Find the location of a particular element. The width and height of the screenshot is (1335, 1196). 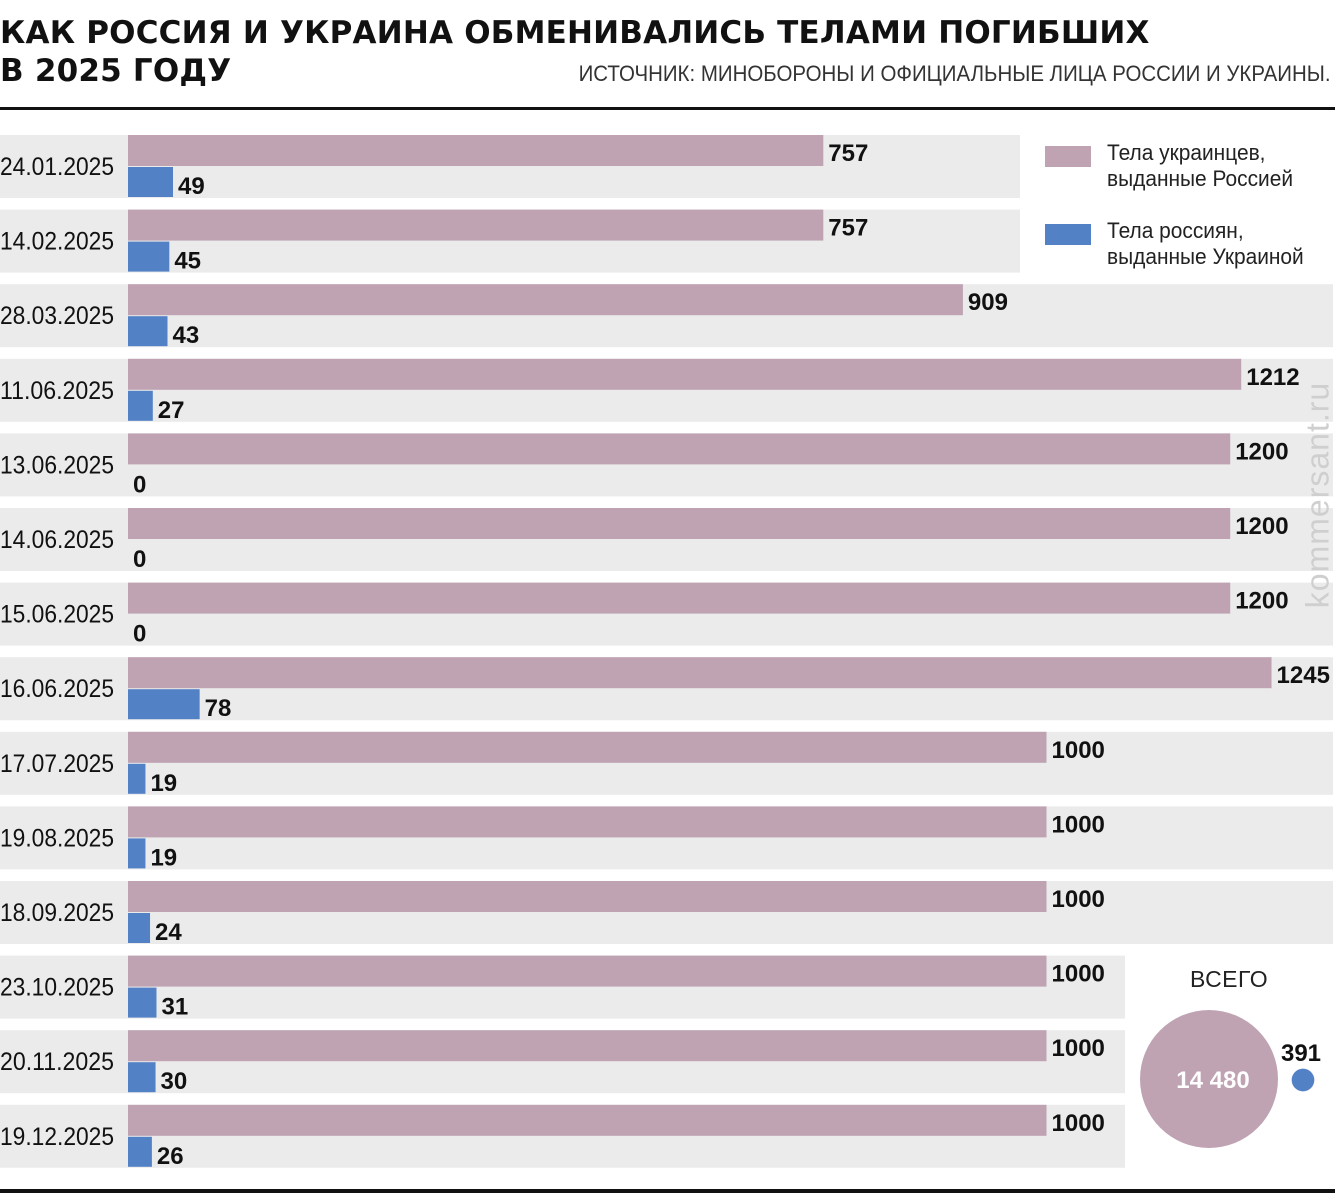

value-label-rus: 24 is located at coordinates (168, 932).